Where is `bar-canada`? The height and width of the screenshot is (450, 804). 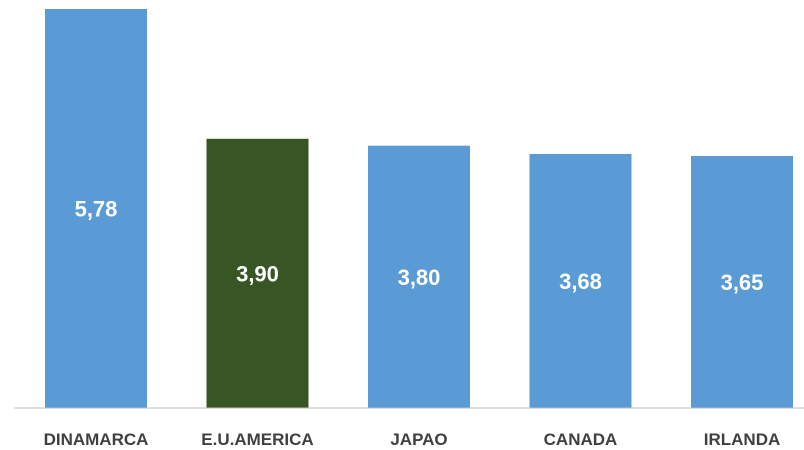
bar-canada is located at coordinates (580, 281).